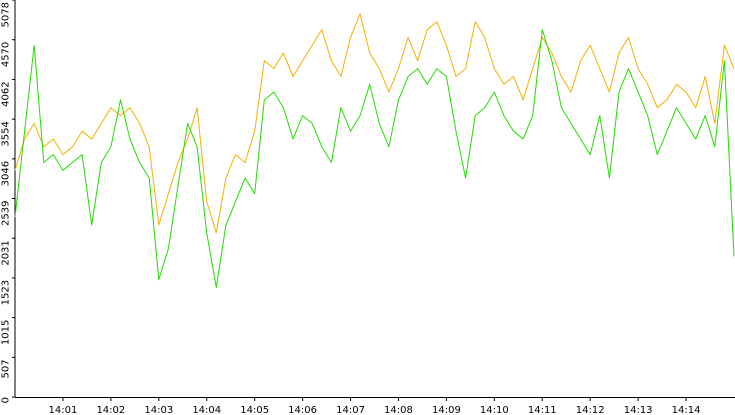  Describe the element at coordinates (638, 410) in the screenshot. I see `x-tick-label: 14:13` at that location.